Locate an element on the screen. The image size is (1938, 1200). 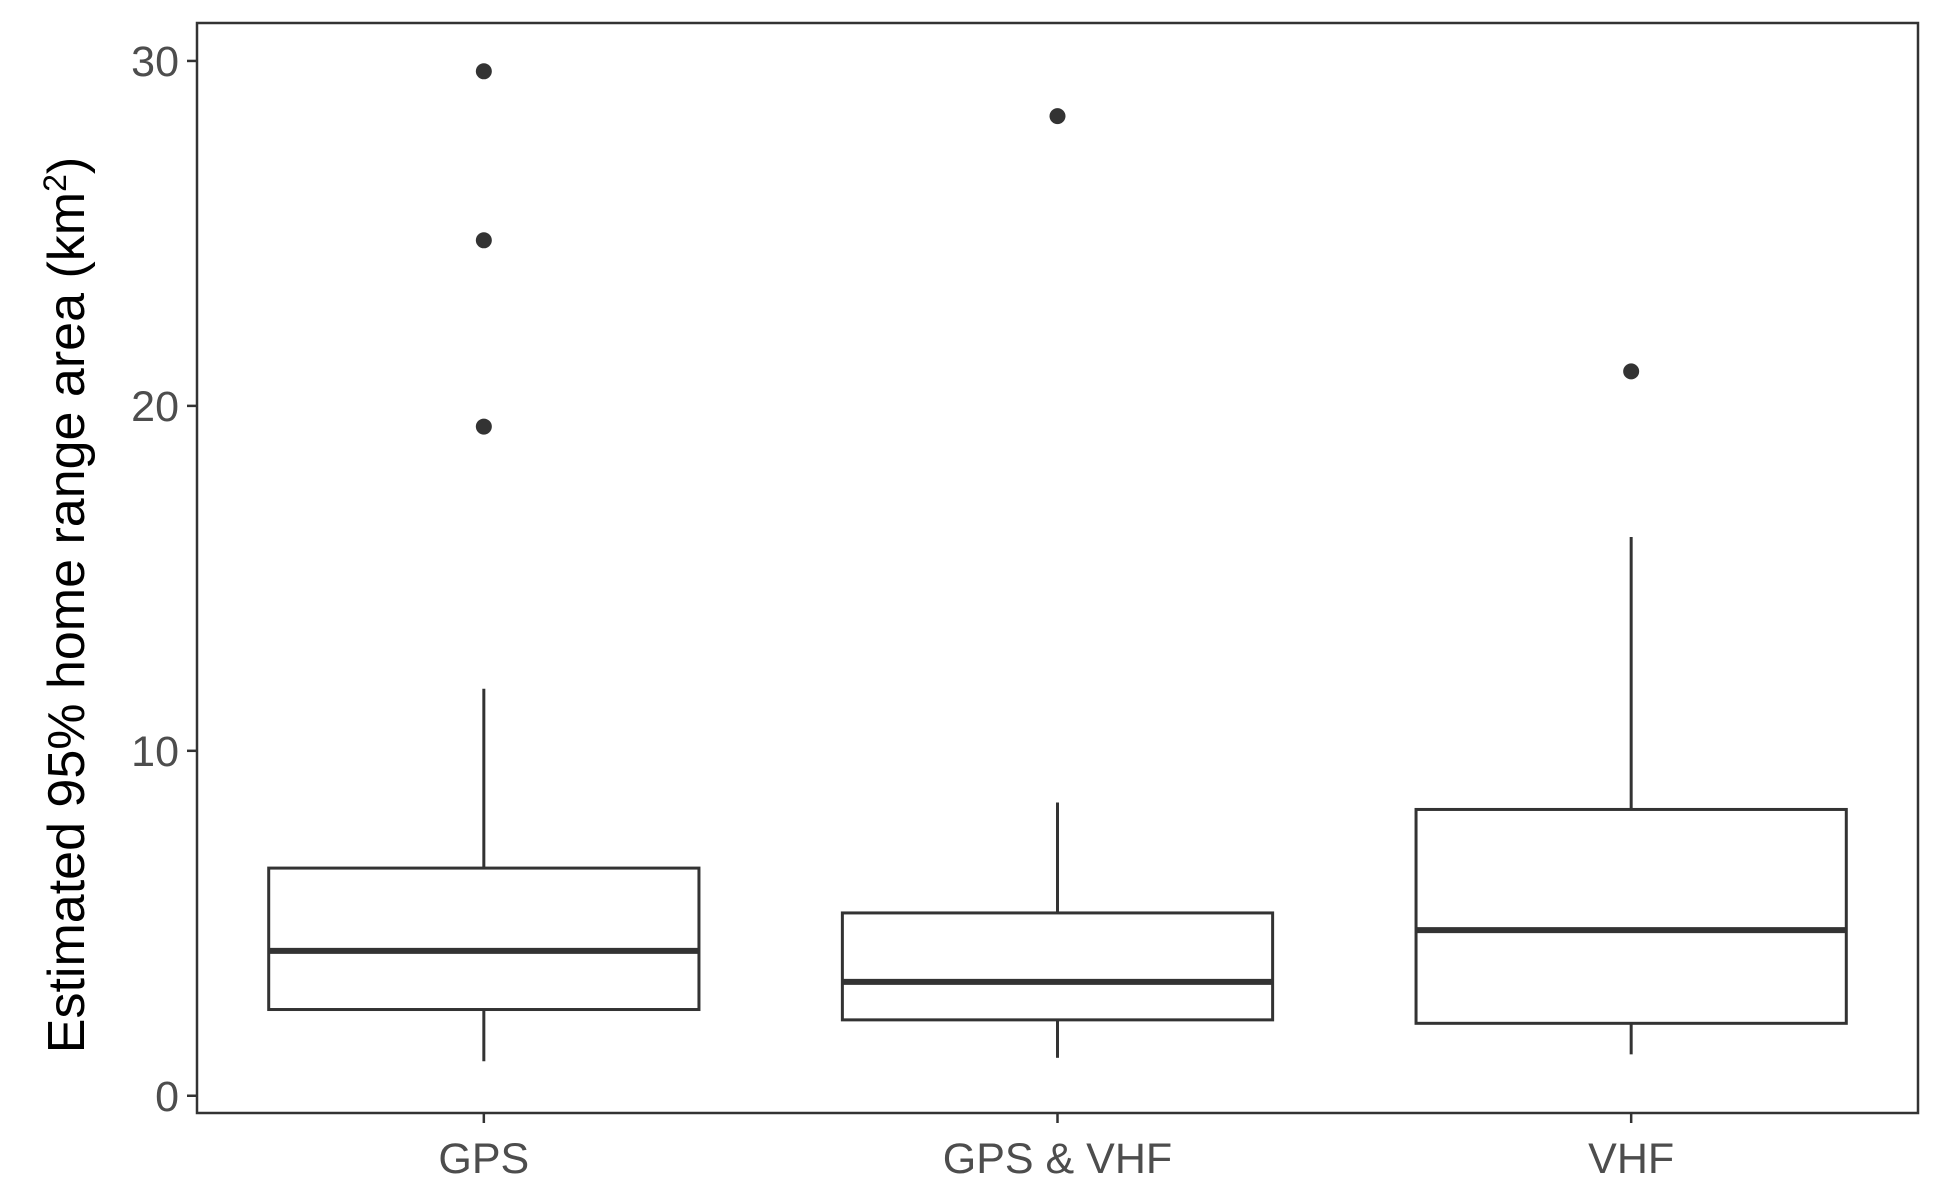
x-axis: GPS GPS & VHF VHF is located at coordinates (1056, 1148).